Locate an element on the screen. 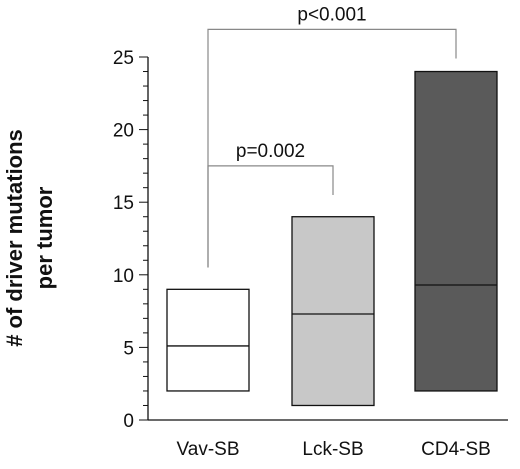  y-tick-label: 25 is located at coordinates (123, 58).